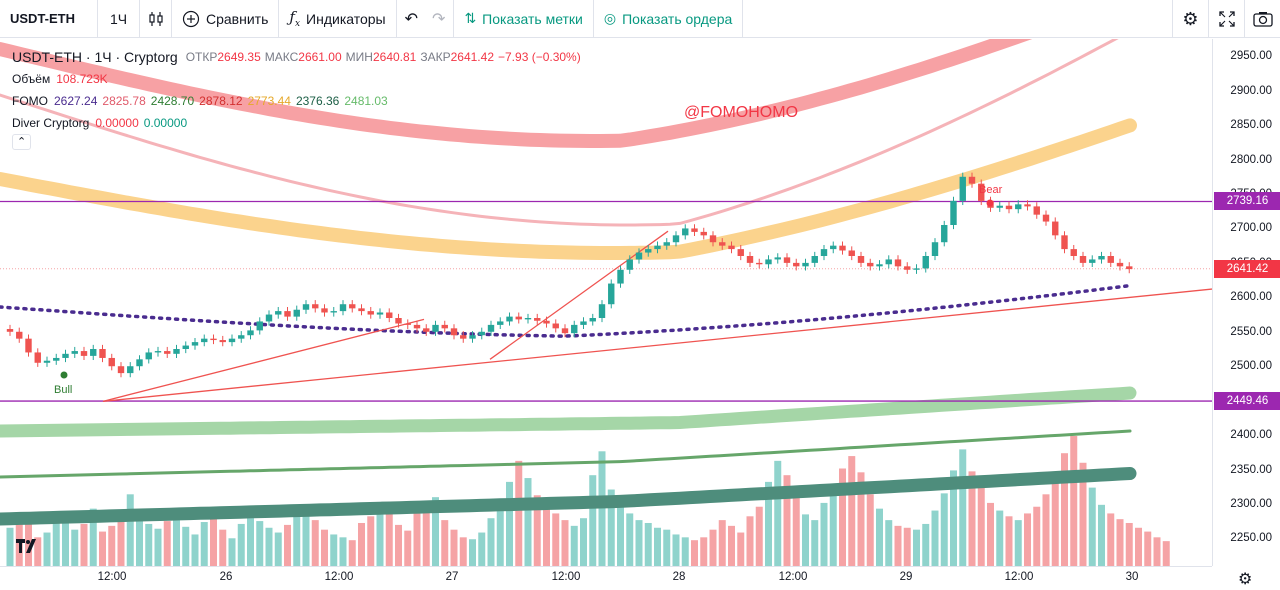 The image size is (1280, 590). What do you see at coordinates (1226, 19) in the screenshot?
I see `fullscreen-button` at bounding box center [1226, 19].